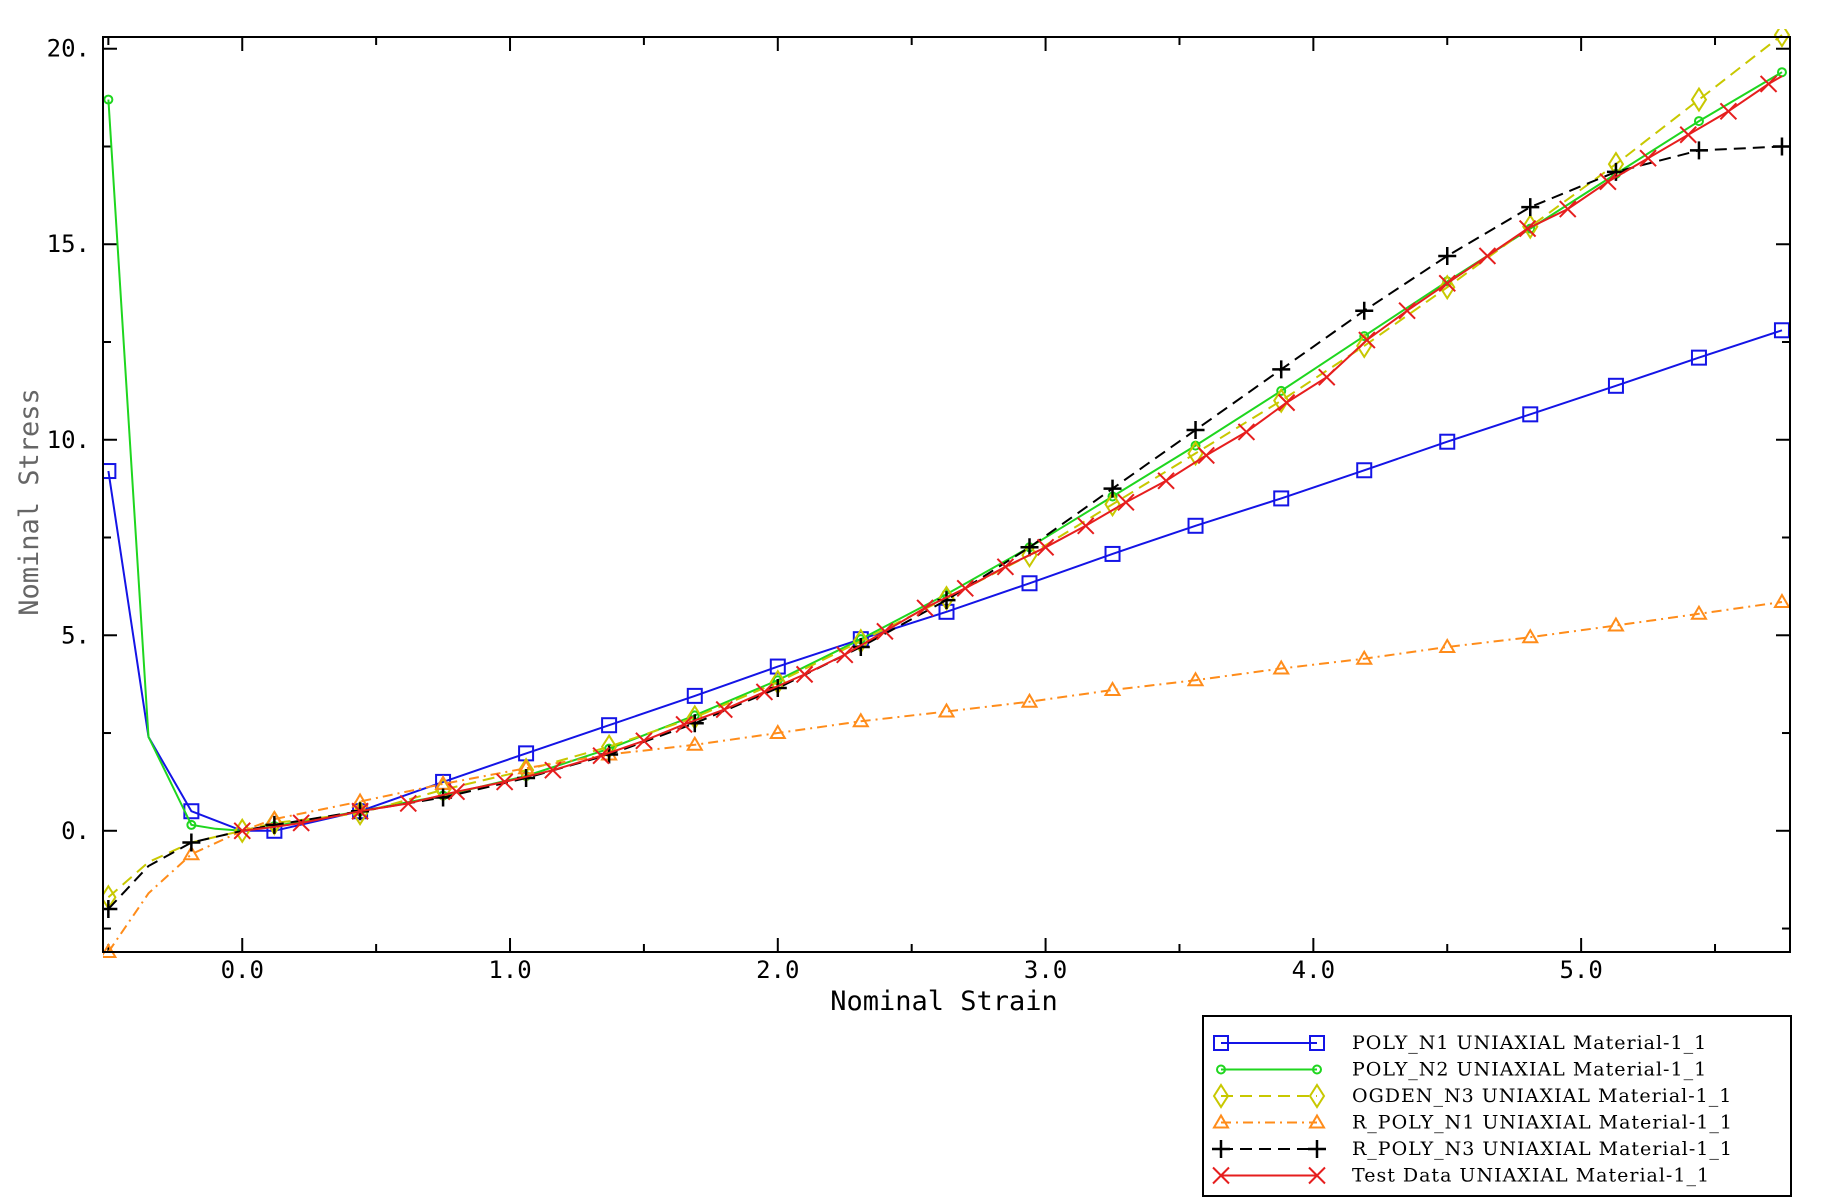  Describe the element at coordinates (29, 502) in the screenshot. I see `y-axis-title: Nominal Stress` at that location.